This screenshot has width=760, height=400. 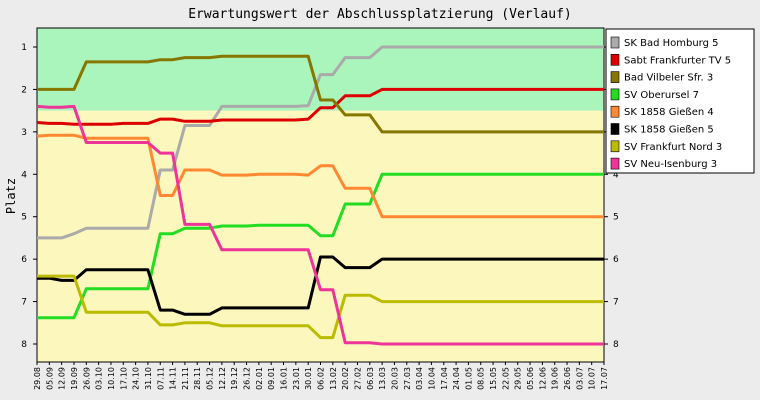 I want to click on x-tick-label: 03.10, so click(x=99, y=378).